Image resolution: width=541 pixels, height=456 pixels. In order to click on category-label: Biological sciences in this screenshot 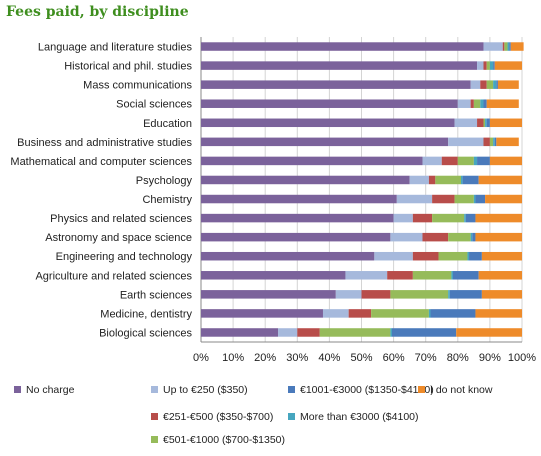, I will do `click(145, 333)`.